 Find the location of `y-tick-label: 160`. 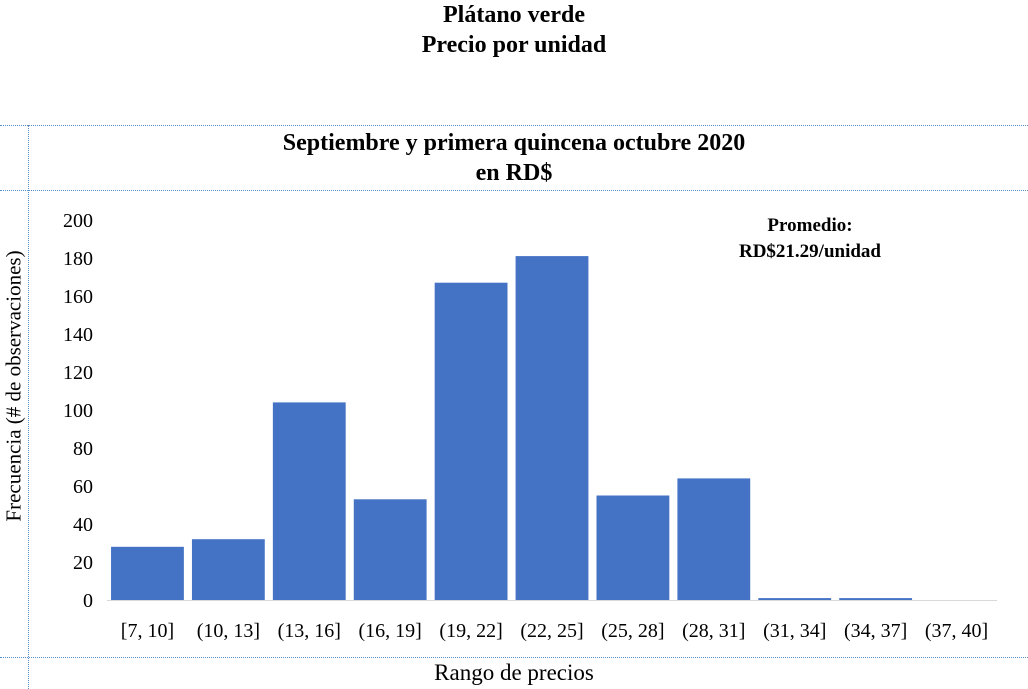

y-tick-label: 160 is located at coordinates (78, 297).